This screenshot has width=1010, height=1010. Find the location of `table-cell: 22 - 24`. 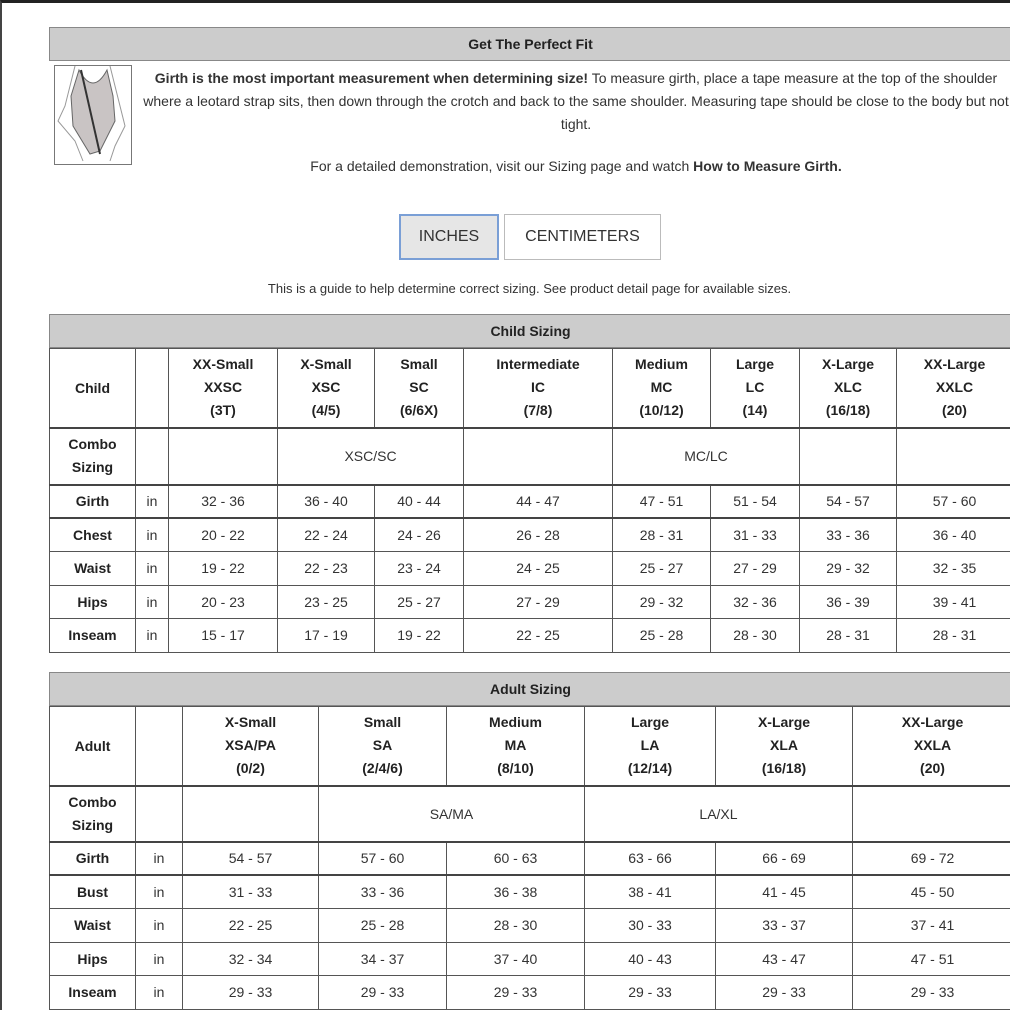

table-cell: 22 - 24 is located at coordinates (326, 534).